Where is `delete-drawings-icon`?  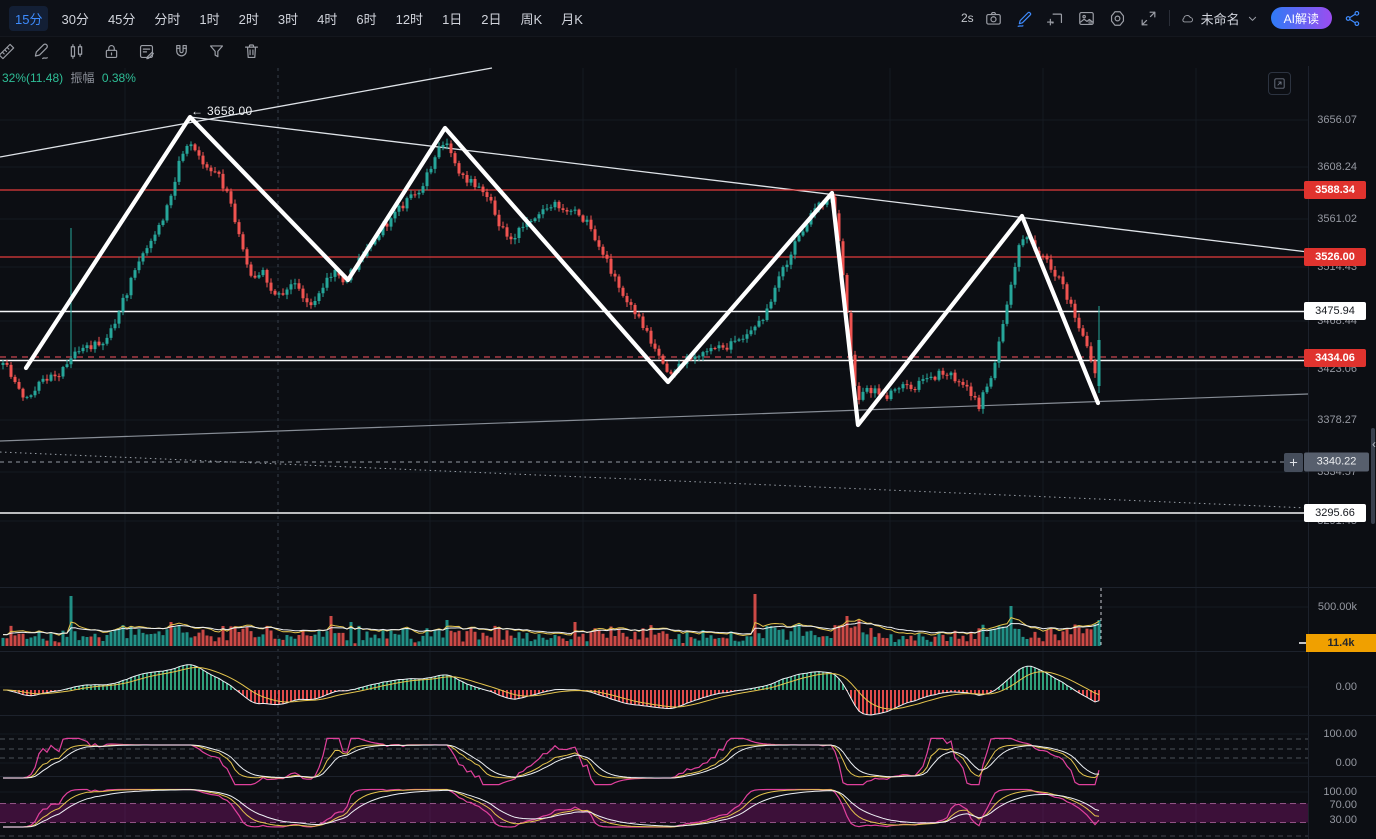
delete-drawings-icon is located at coordinates (251, 51).